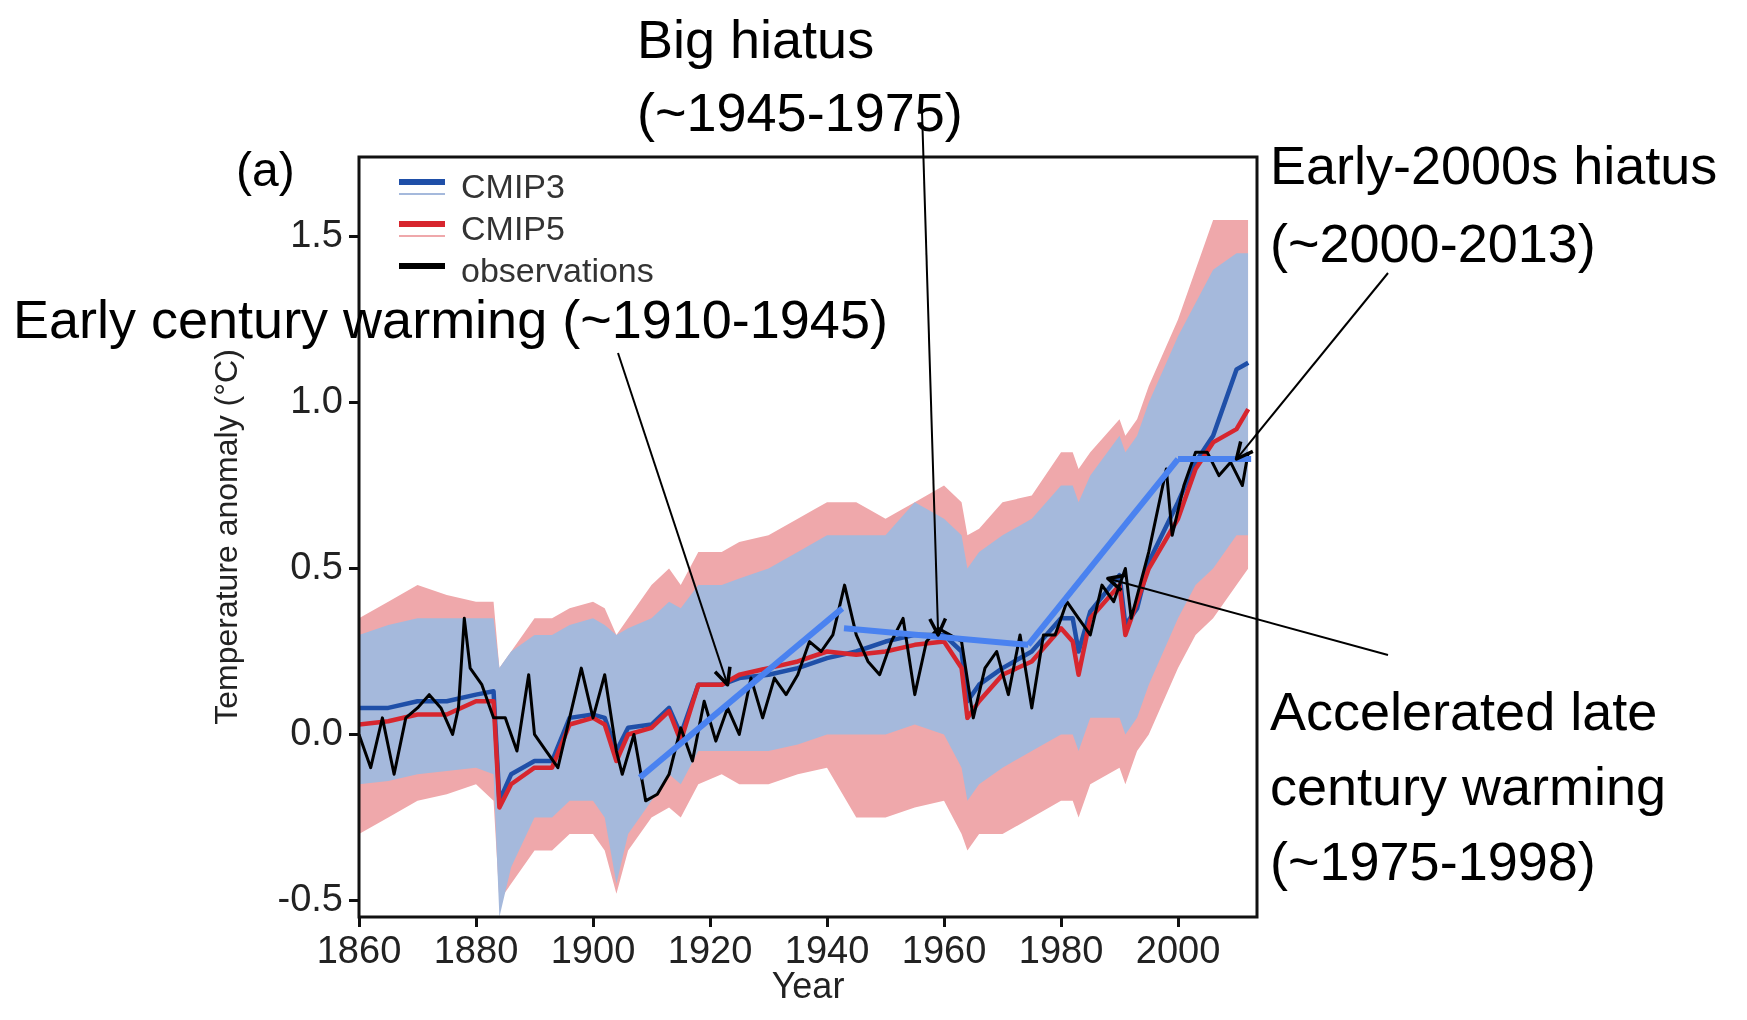  I want to click on x-tick-label: 2000, so click(1178, 950).